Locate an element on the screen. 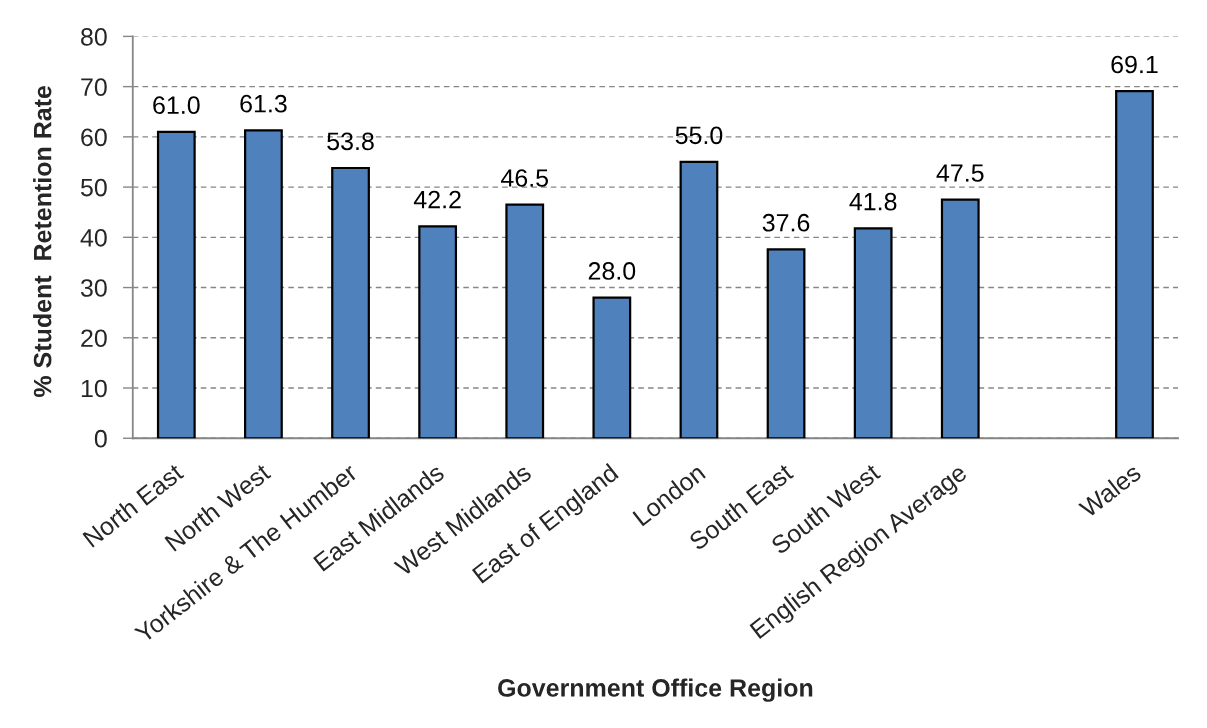 The height and width of the screenshot is (728, 1207). data-label: 47.5 is located at coordinates (960, 173).